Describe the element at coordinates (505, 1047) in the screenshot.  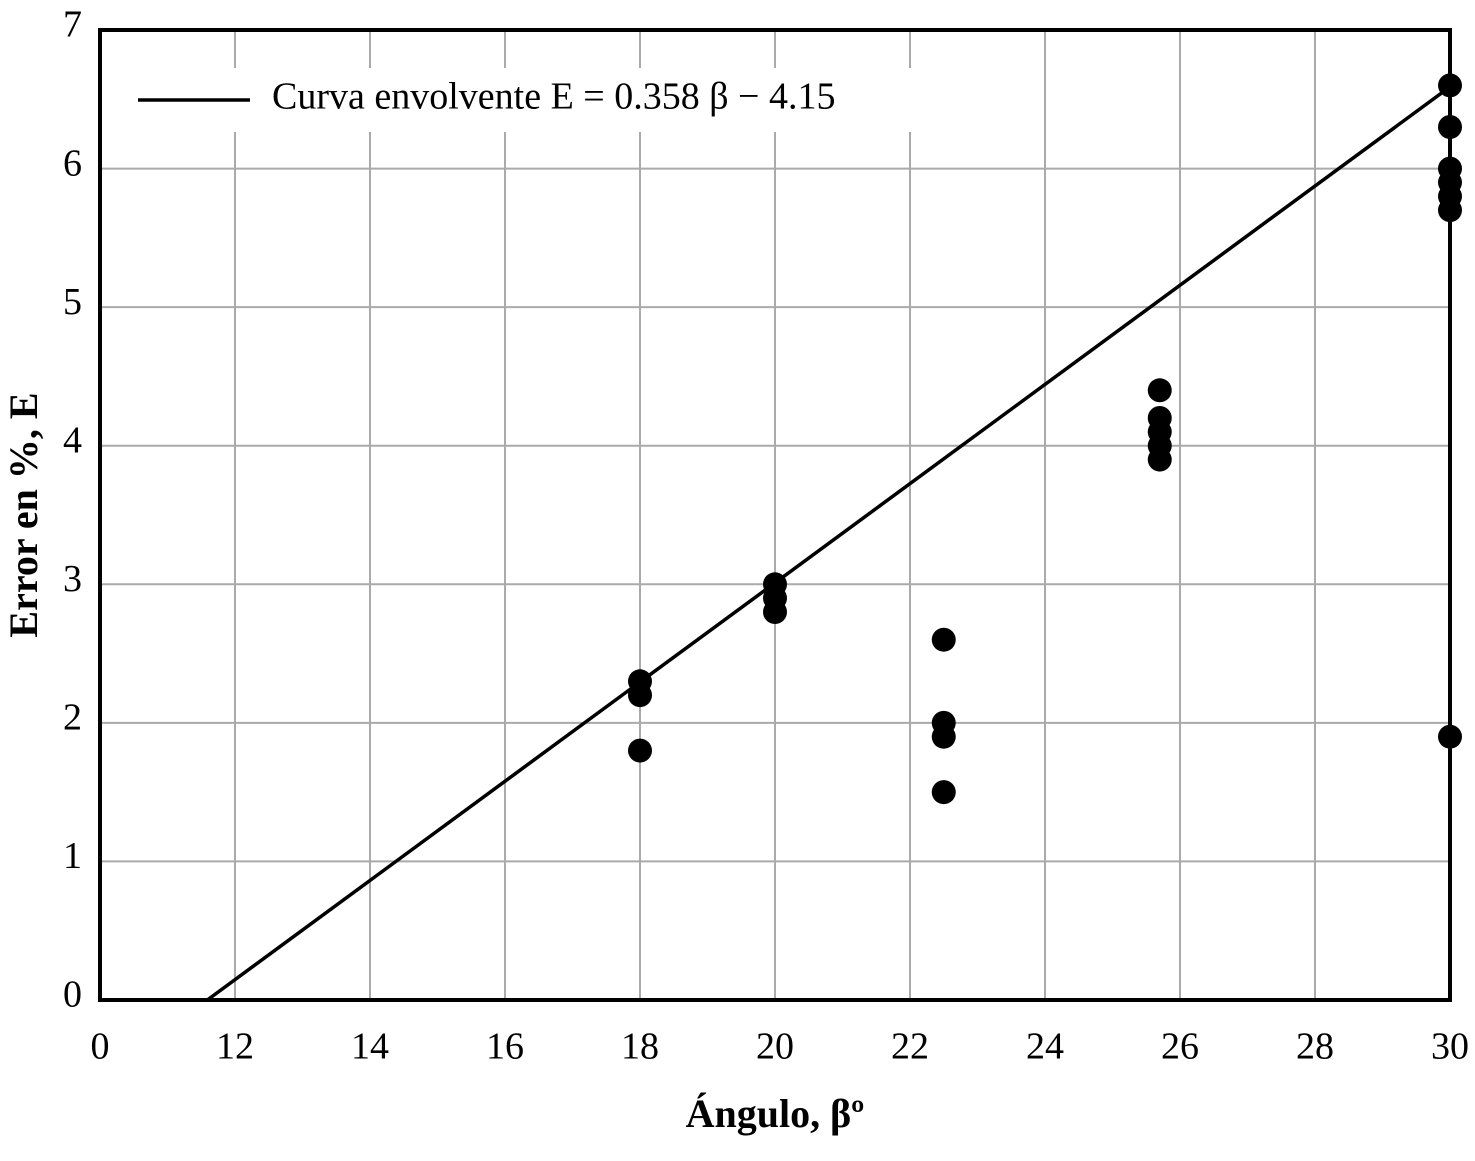
I see `x-tick-label: 16` at that location.